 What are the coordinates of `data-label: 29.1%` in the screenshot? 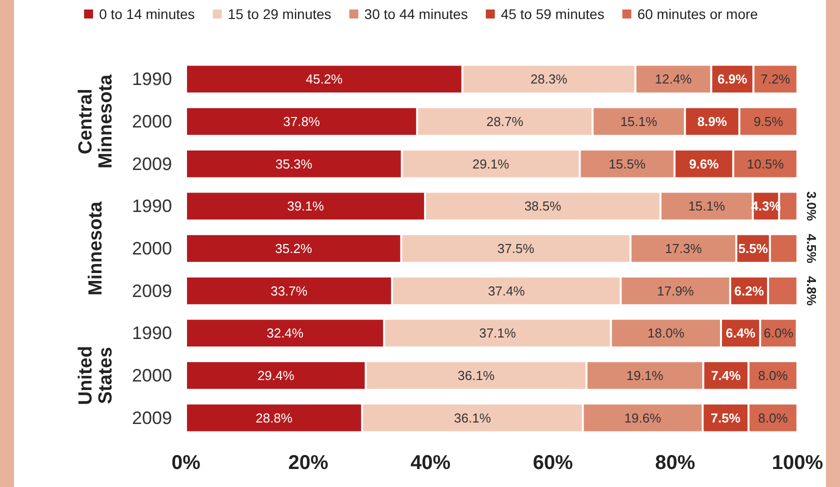 It's located at (491, 164).